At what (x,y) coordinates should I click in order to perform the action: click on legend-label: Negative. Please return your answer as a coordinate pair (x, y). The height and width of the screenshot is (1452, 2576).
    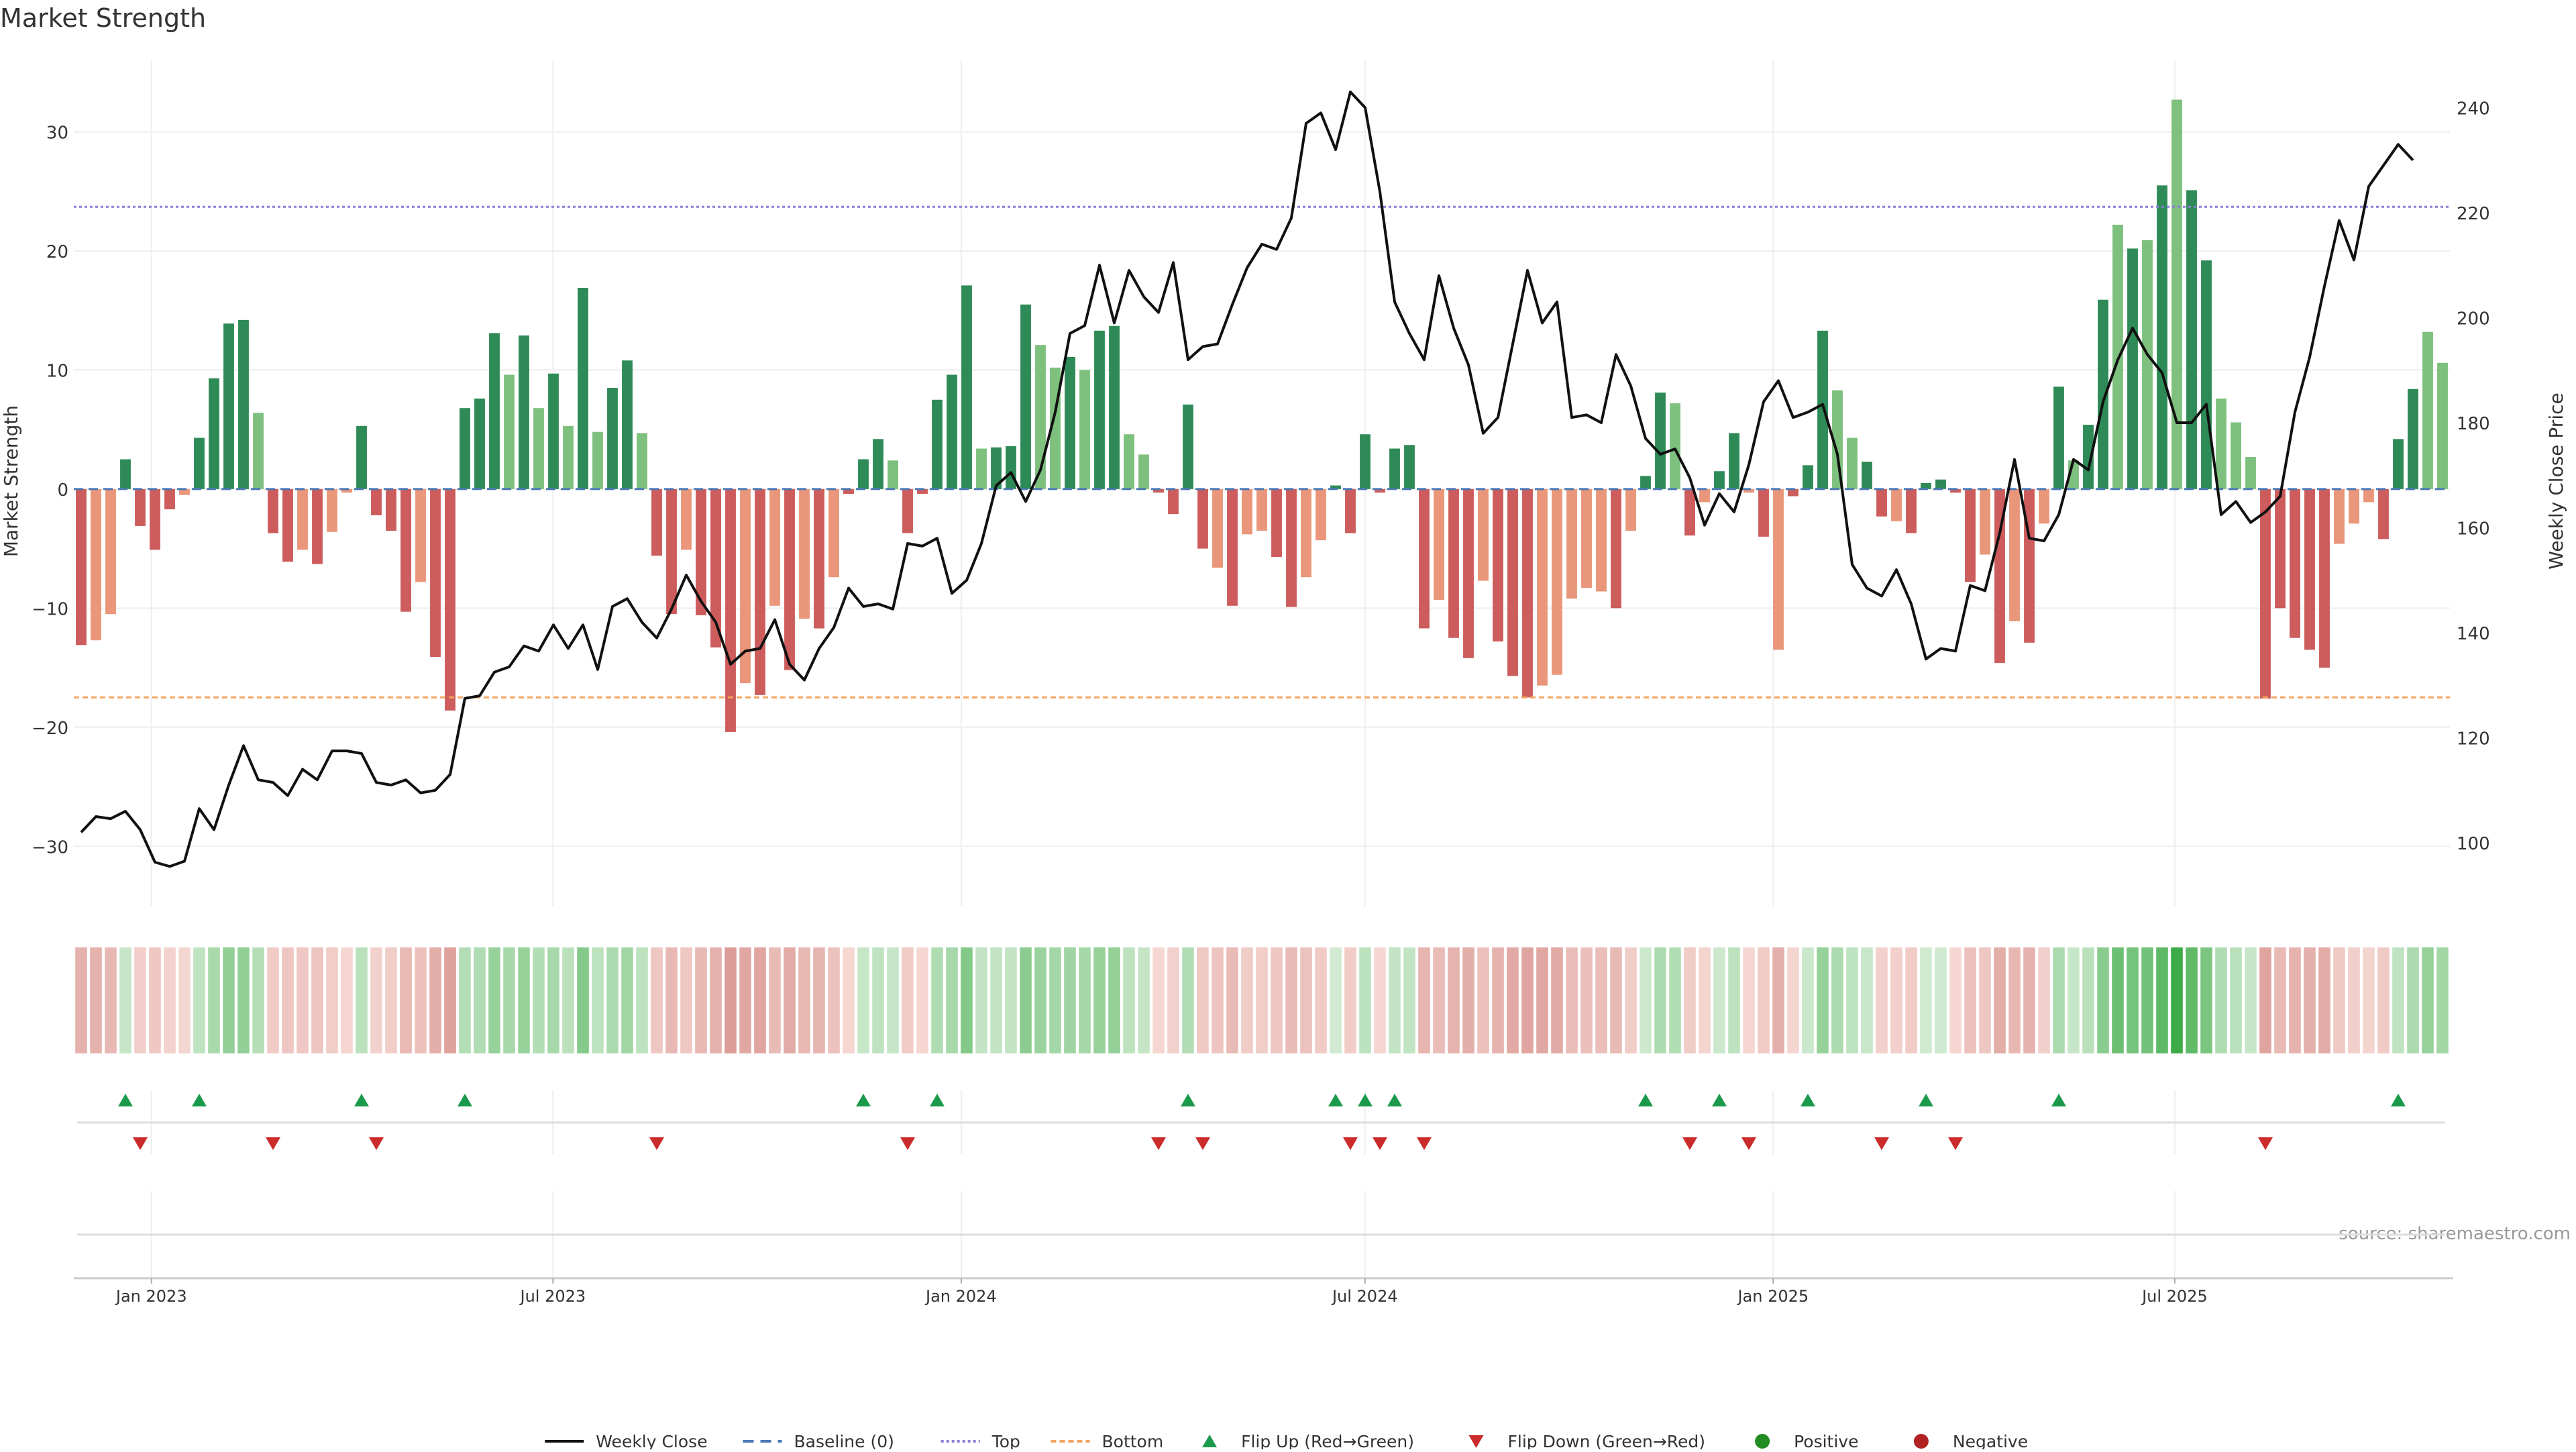
    Looking at the image, I should click on (1990, 1440).